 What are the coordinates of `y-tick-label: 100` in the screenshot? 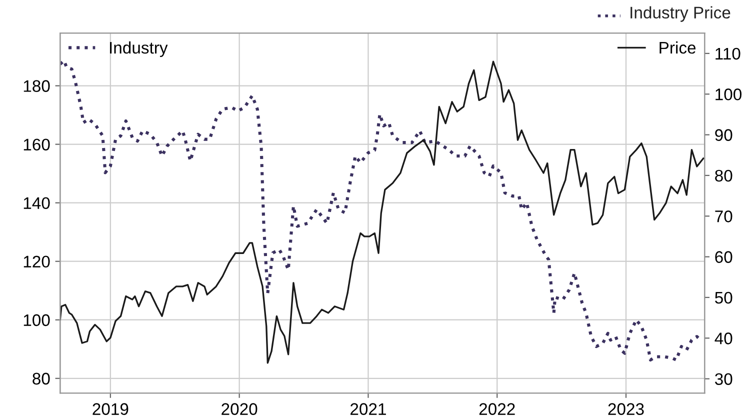 It's located at (37, 320).